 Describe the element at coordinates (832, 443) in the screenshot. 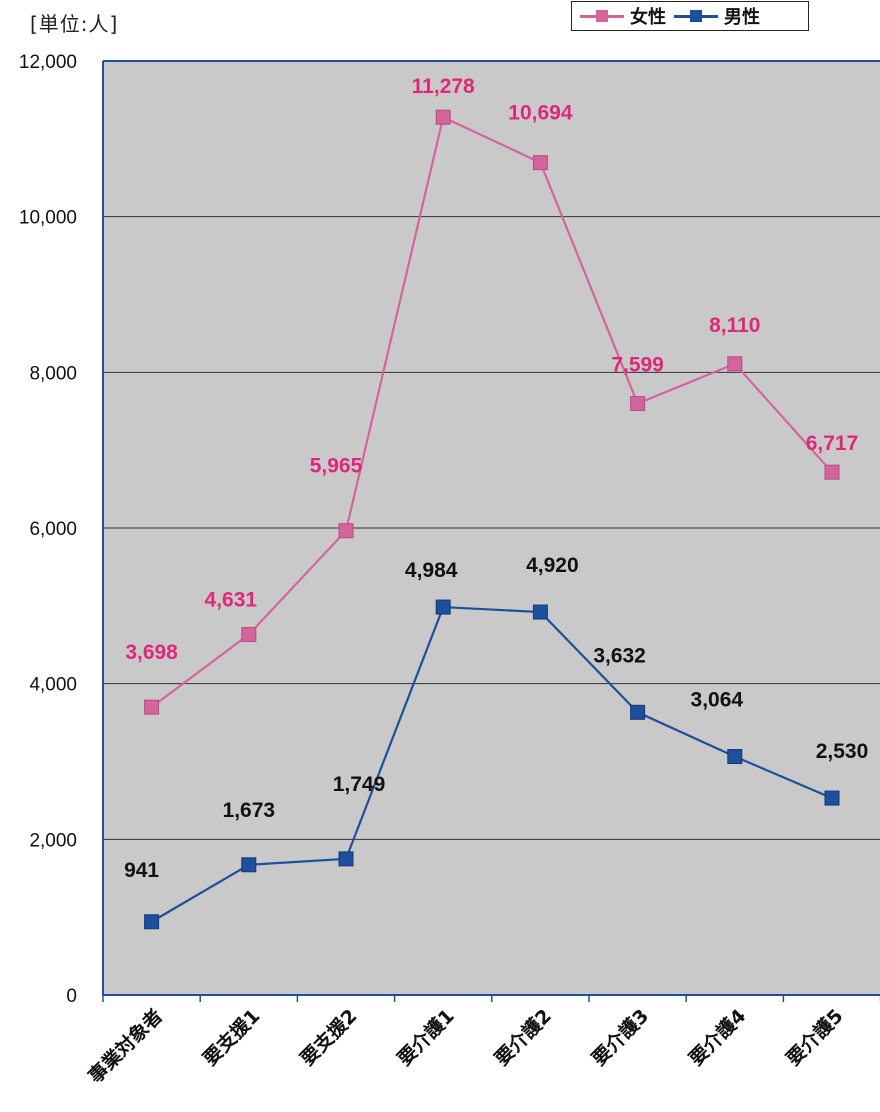

I see `data-label: 6,717` at that location.